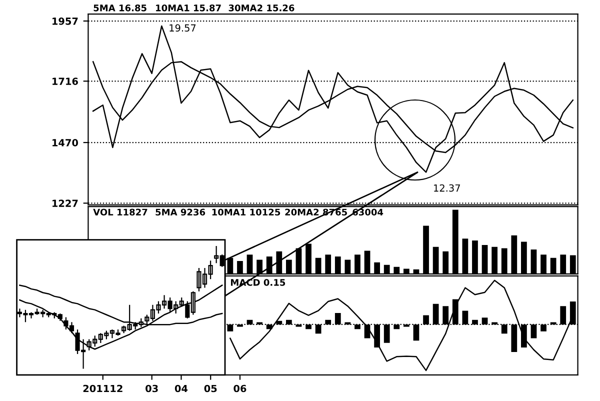 The width and height of the screenshot is (600, 401). Describe the element at coordinates (261, 8) in the screenshot. I see `text: 30MA2 15.26` at that location.